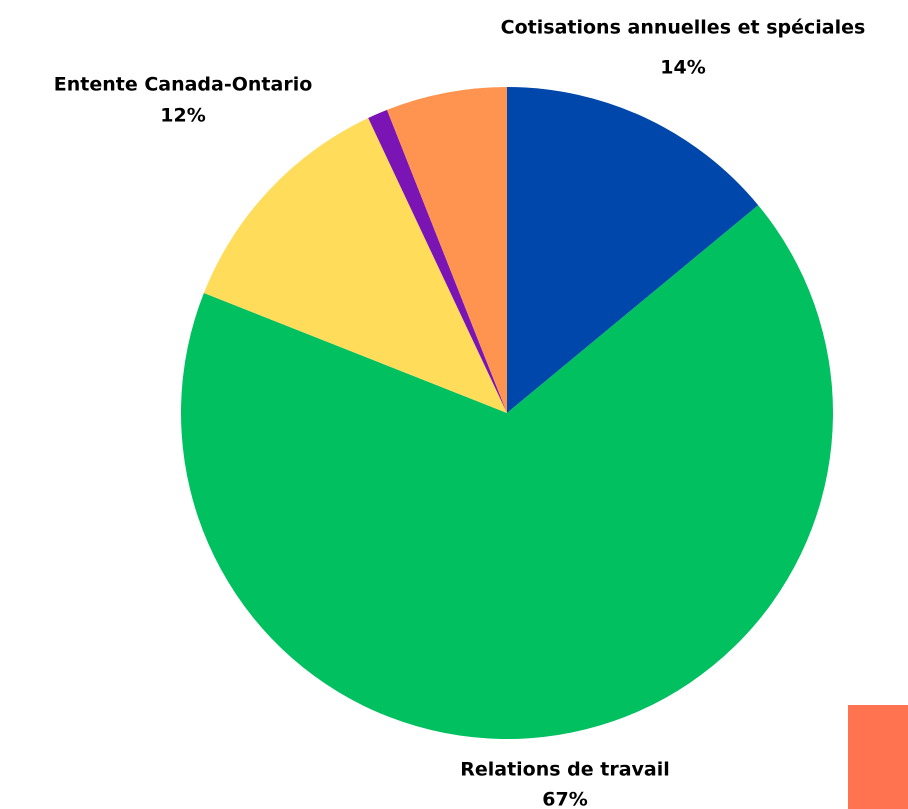  I want to click on slice-value-label: 14%, so click(682, 68).